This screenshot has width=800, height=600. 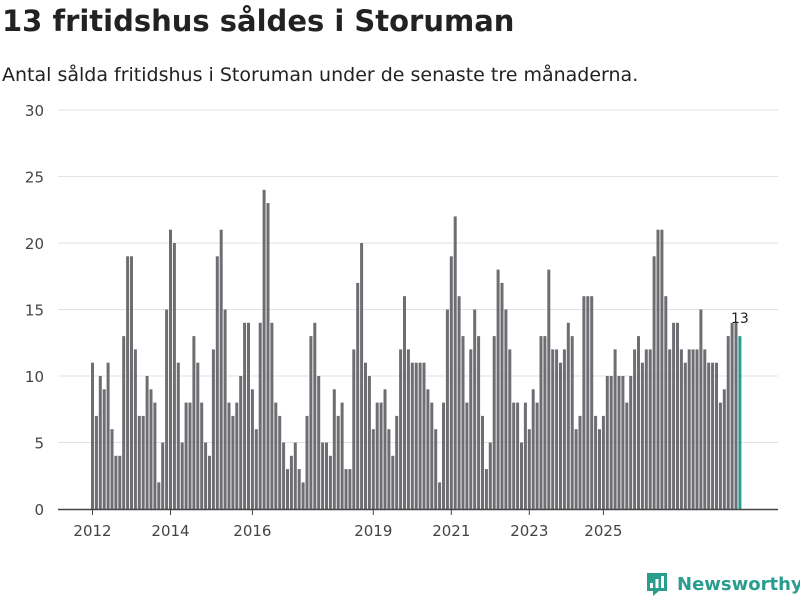 I want to click on chart-annotation: 13, so click(x=740, y=319).